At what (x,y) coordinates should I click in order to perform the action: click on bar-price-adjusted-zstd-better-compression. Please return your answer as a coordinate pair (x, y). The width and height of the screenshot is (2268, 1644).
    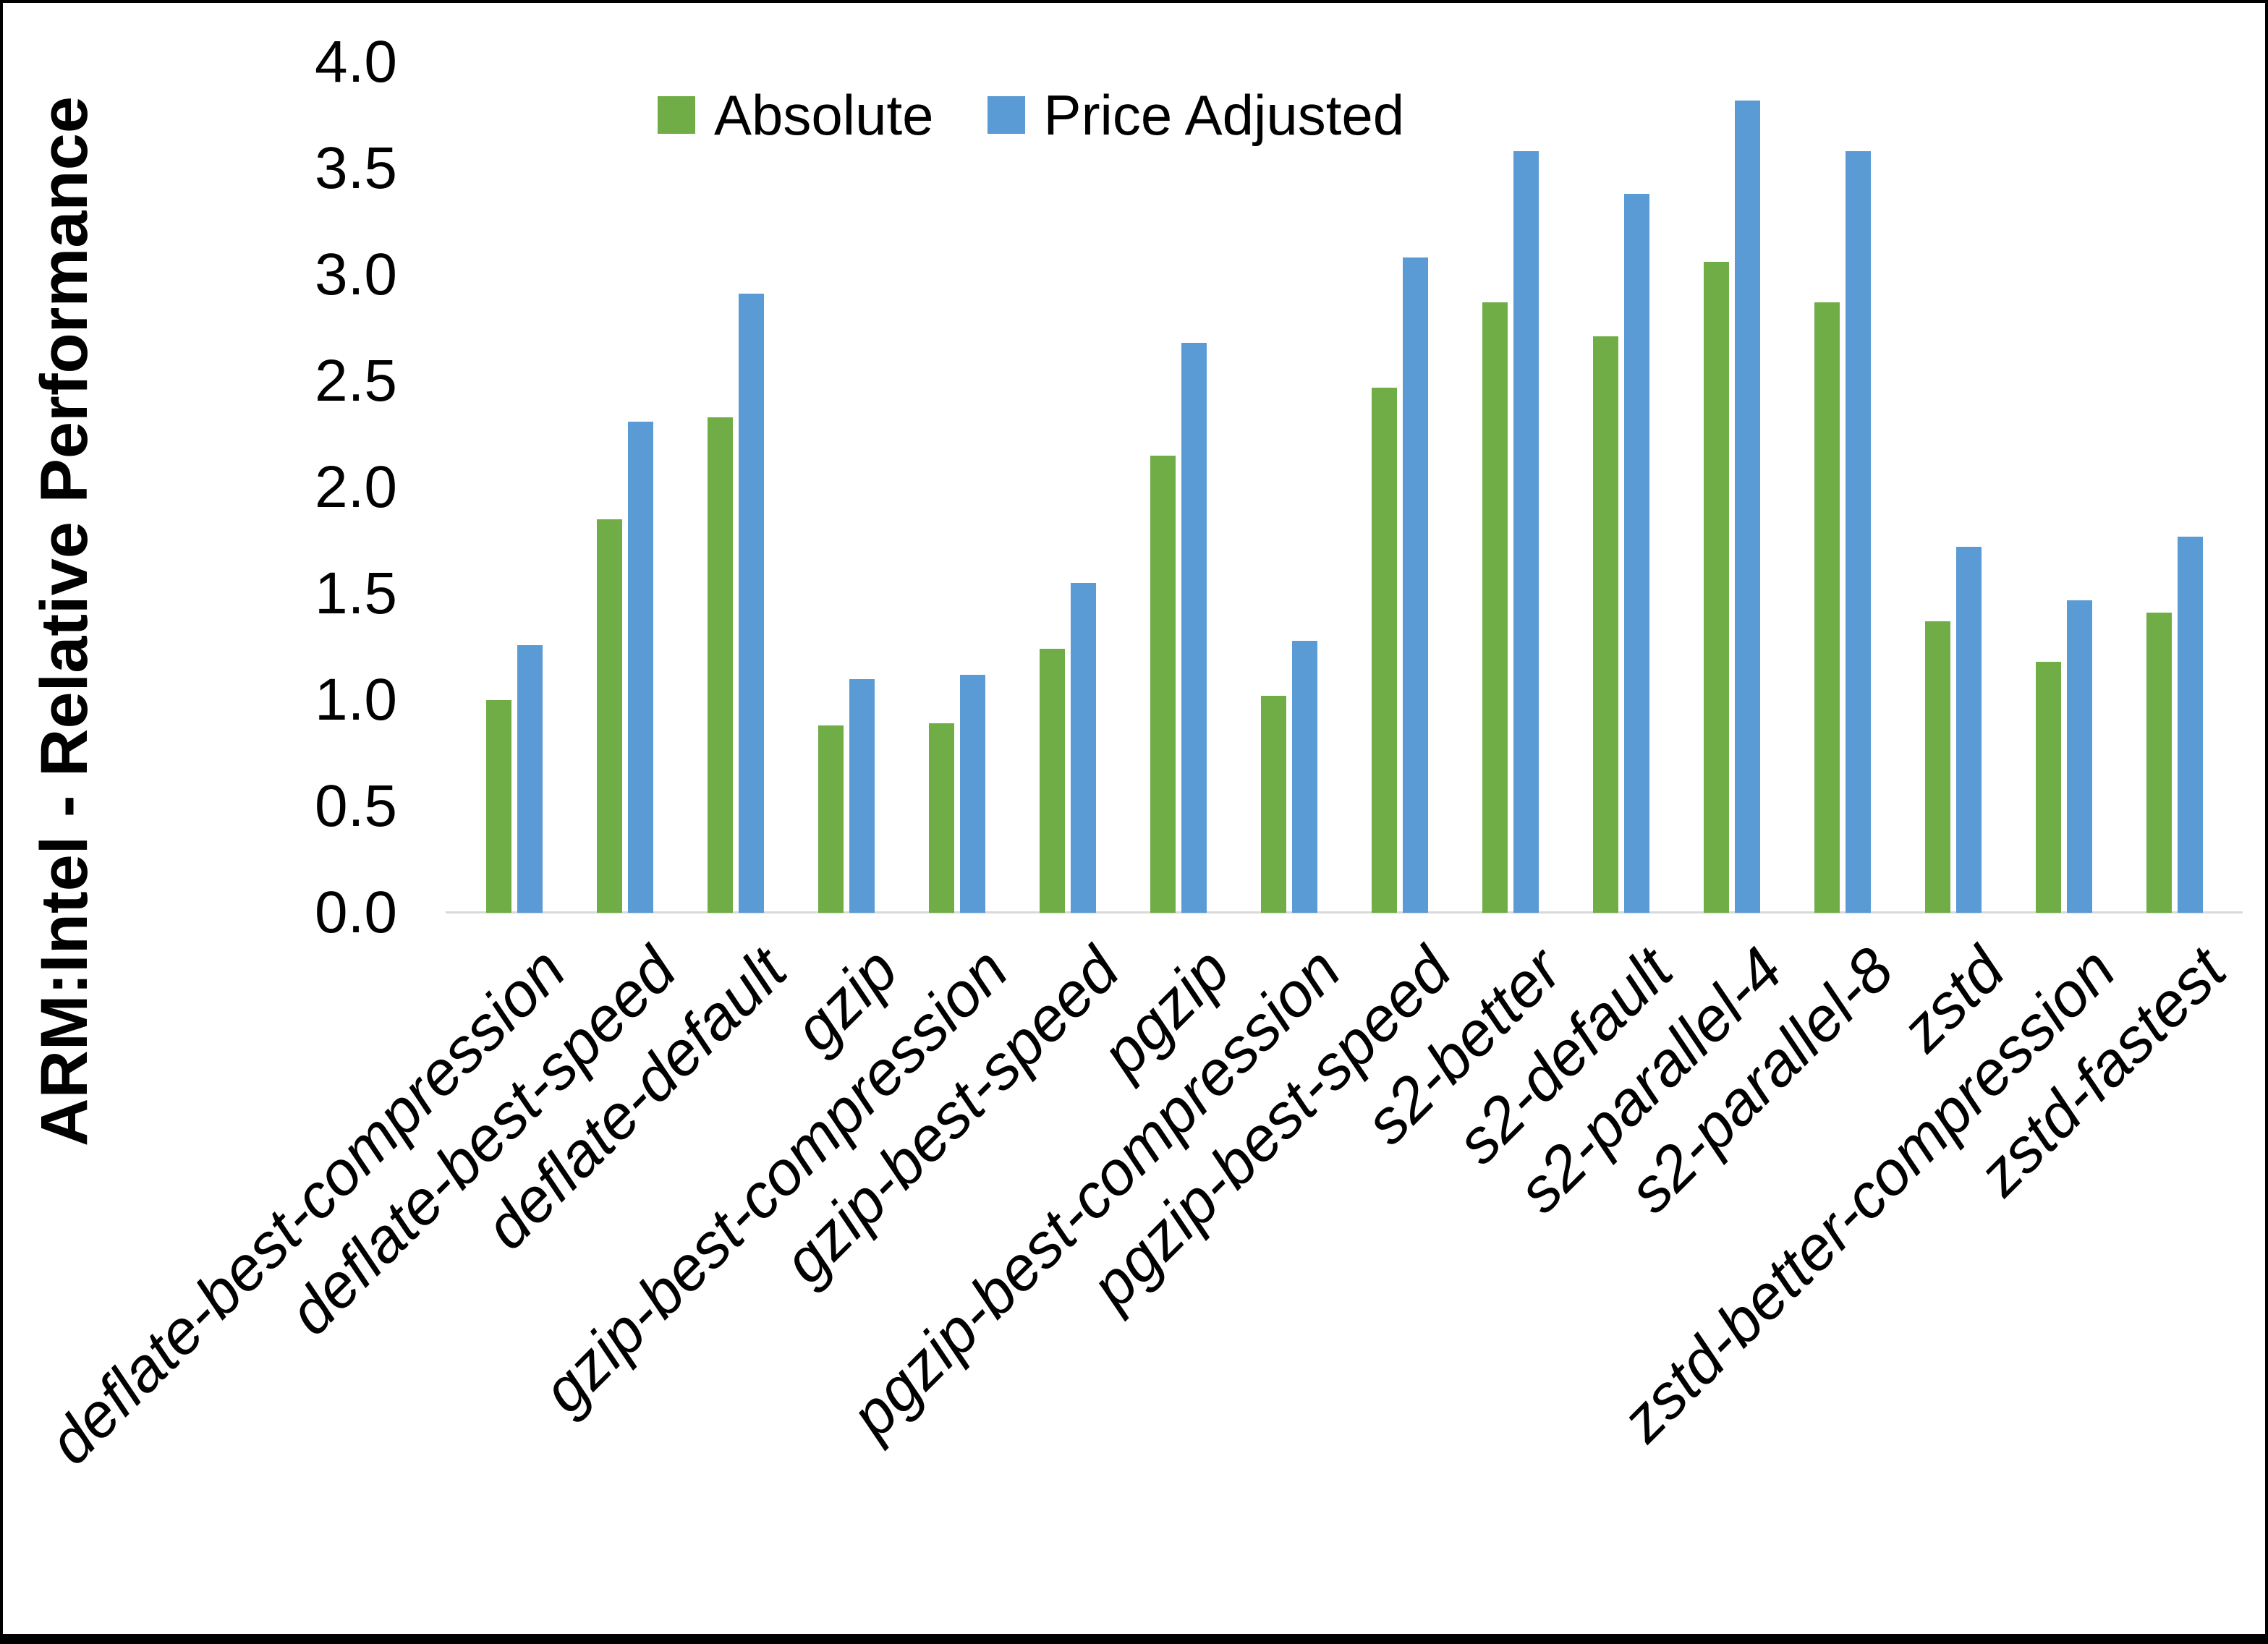
    Looking at the image, I should click on (2079, 756).